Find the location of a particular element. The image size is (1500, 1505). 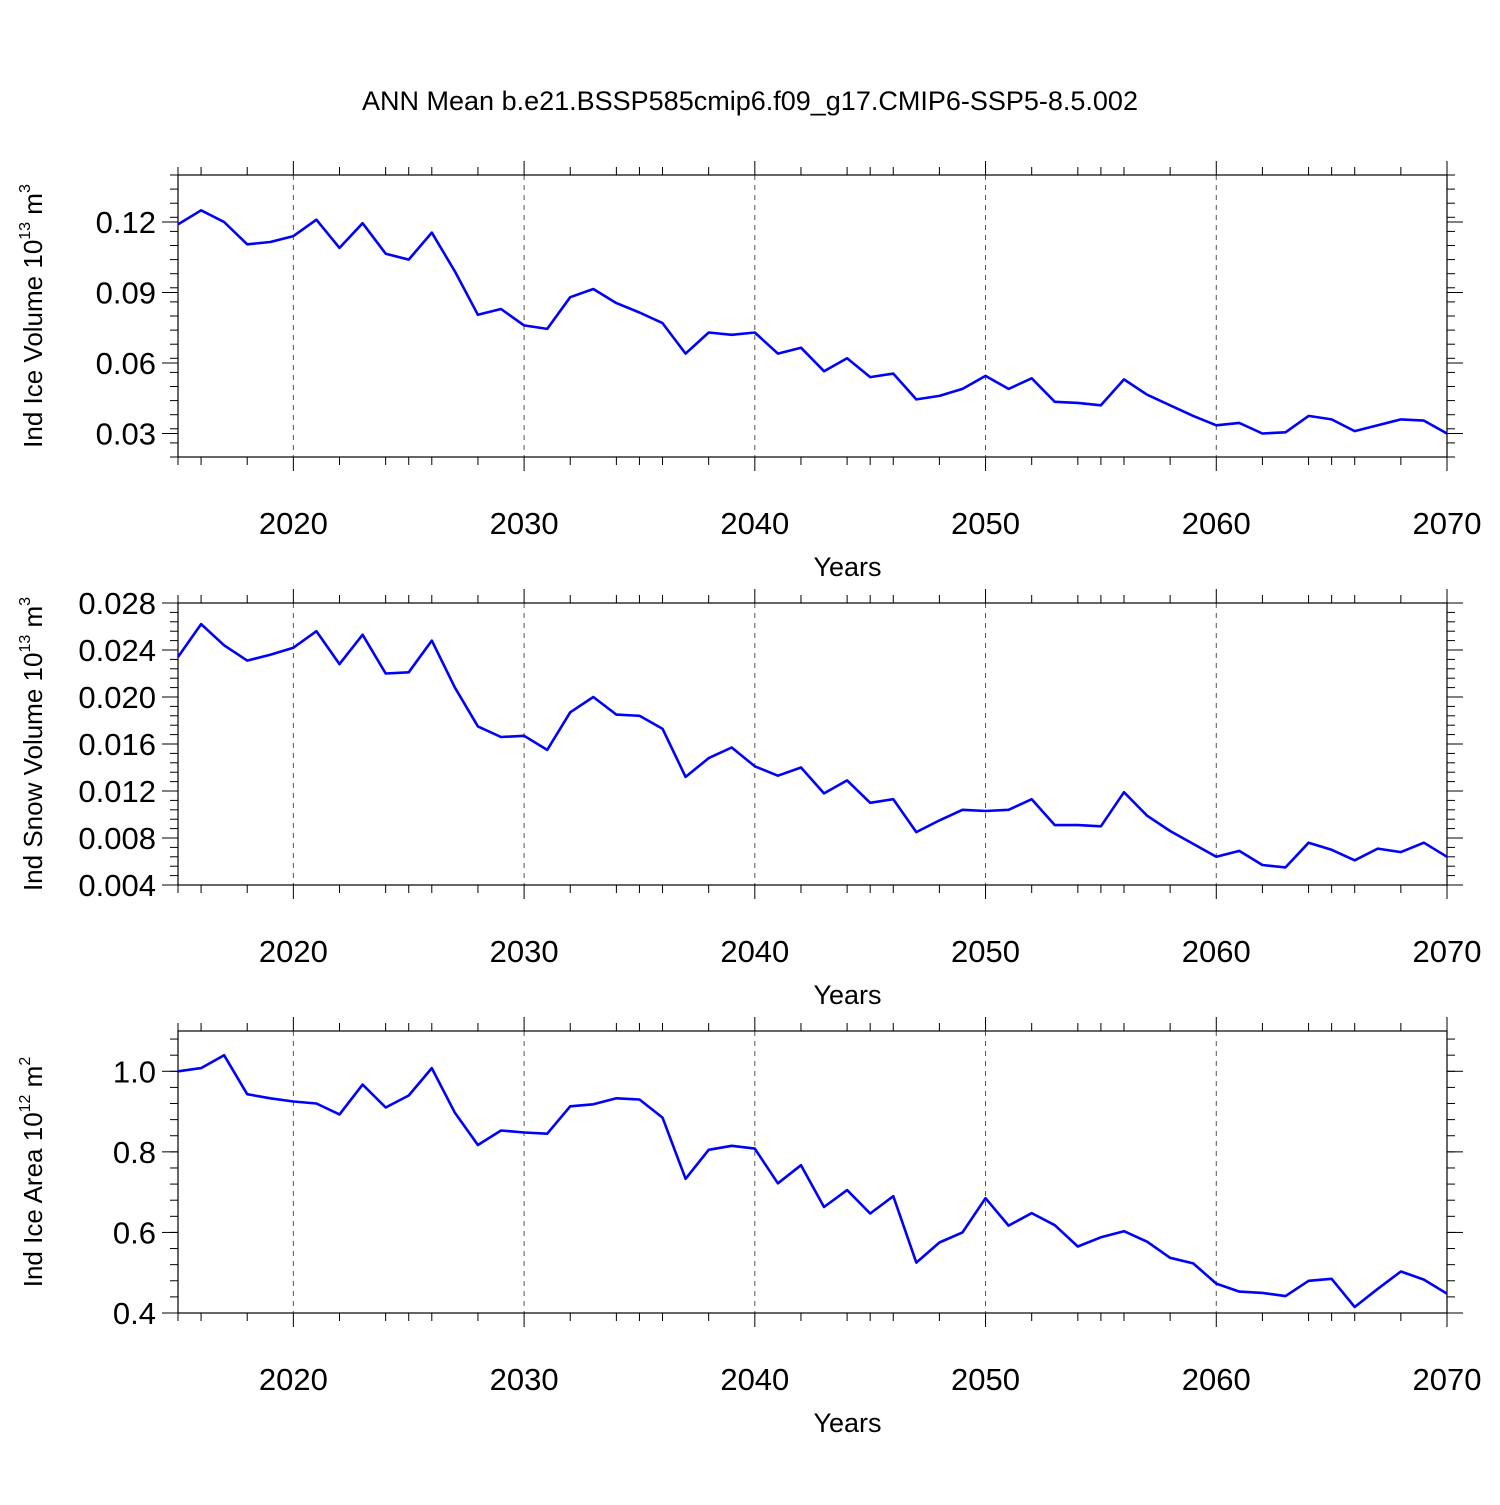

y-tick-label: 0.09 is located at coordinates (126, 293).